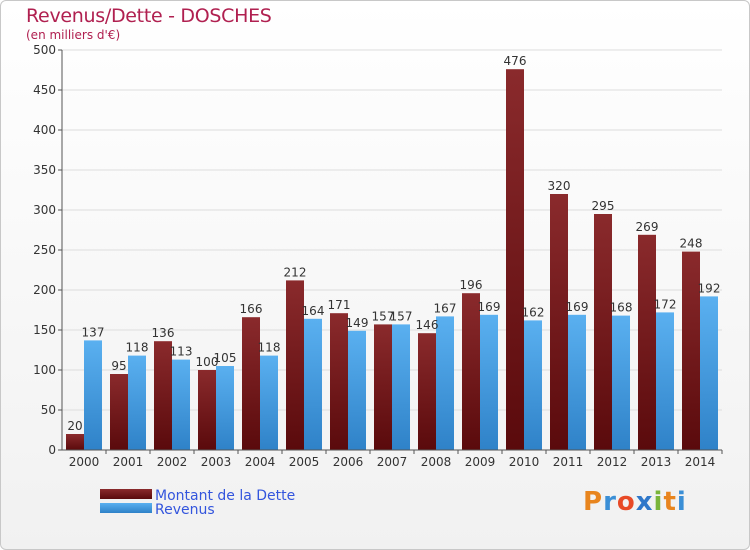  Describe the element at coordinates (44, 290) in the screenshot. I see `y-tick-label: 200` at that location.